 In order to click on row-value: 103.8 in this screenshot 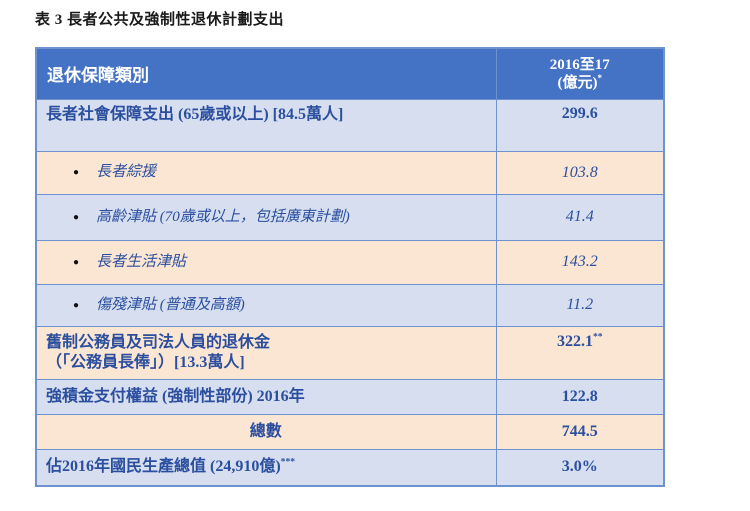, I will do `click(580, 172)`.